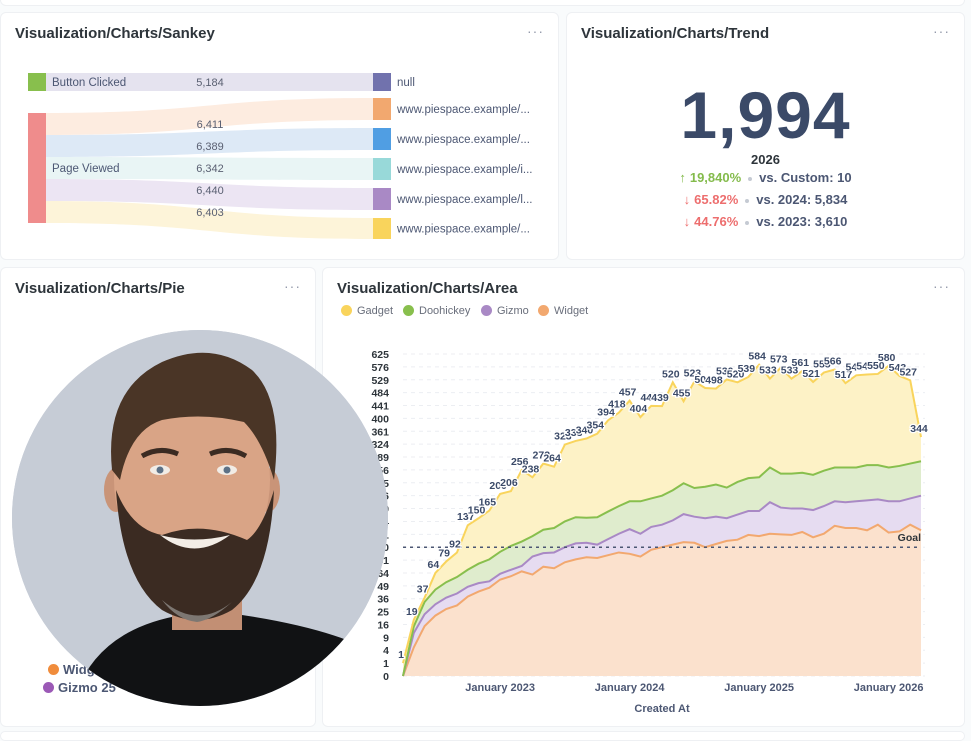  Describe the element at coordinates (649, 398) in the screenshot. I see `data-label: 440` at that location.